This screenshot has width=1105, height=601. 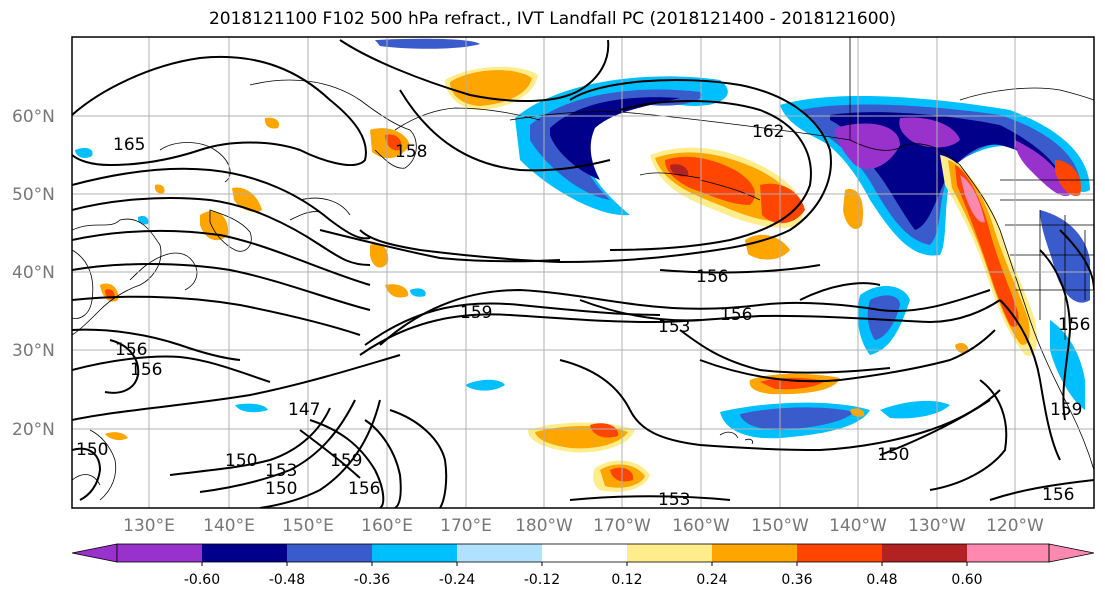 What do you see at coordinates (1071, 553) in the screenshot?
I see `colorbar-extend-max` at bounding box center [1071, 553].